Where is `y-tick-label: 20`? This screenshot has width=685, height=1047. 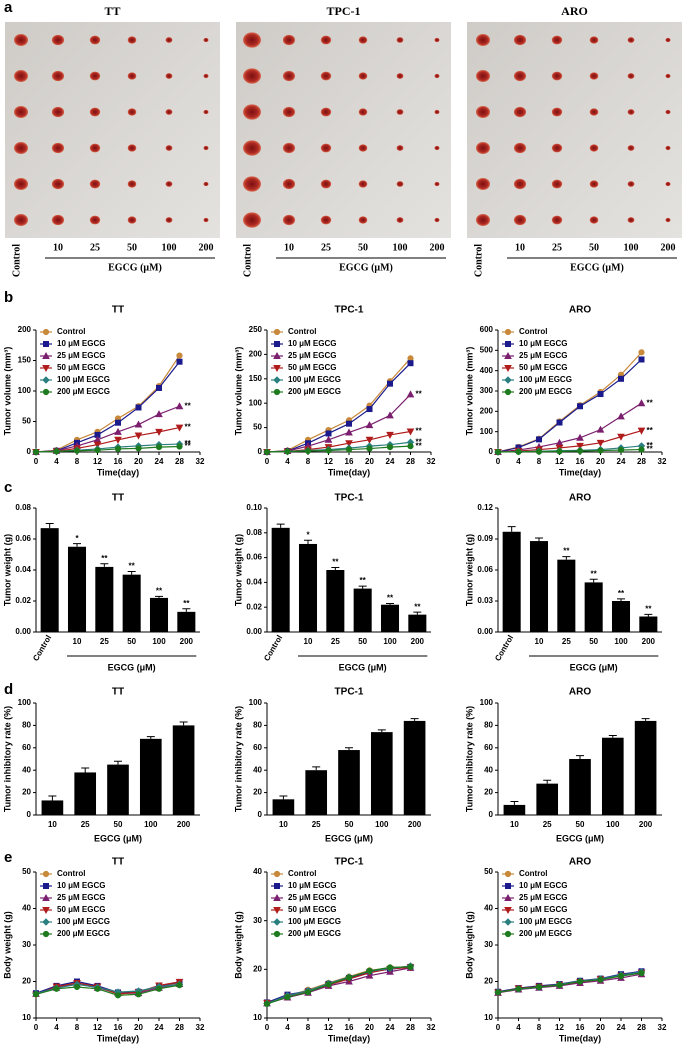
y-tick-label: 20 is located at coordinates (488, 981).